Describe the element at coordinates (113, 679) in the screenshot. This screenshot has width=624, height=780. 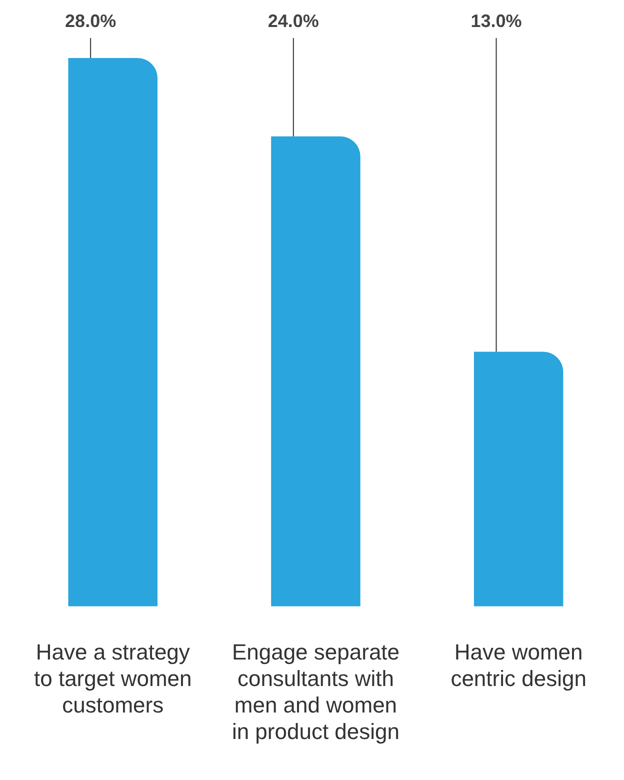
I see `x-tick-label: Have a strategy to target women customers` at that location.